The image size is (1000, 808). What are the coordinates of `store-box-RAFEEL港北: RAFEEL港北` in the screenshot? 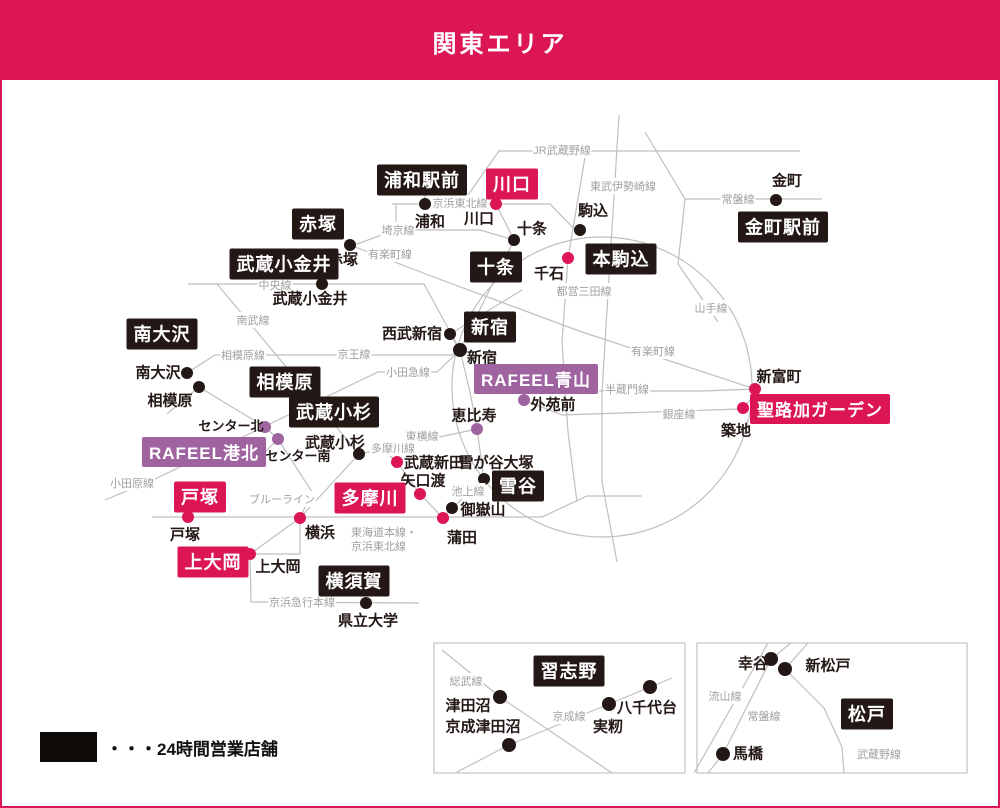 It's located at (204, 452).